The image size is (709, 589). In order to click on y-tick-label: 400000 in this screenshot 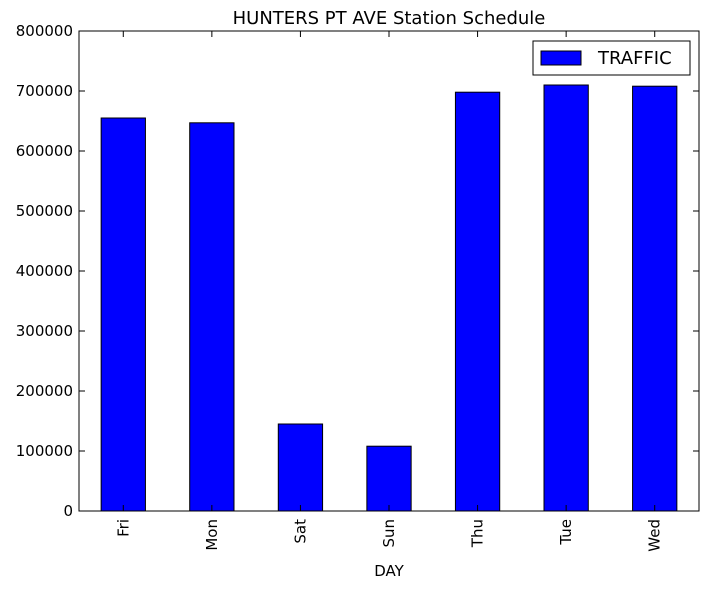, I will do `click(44, 271)`.